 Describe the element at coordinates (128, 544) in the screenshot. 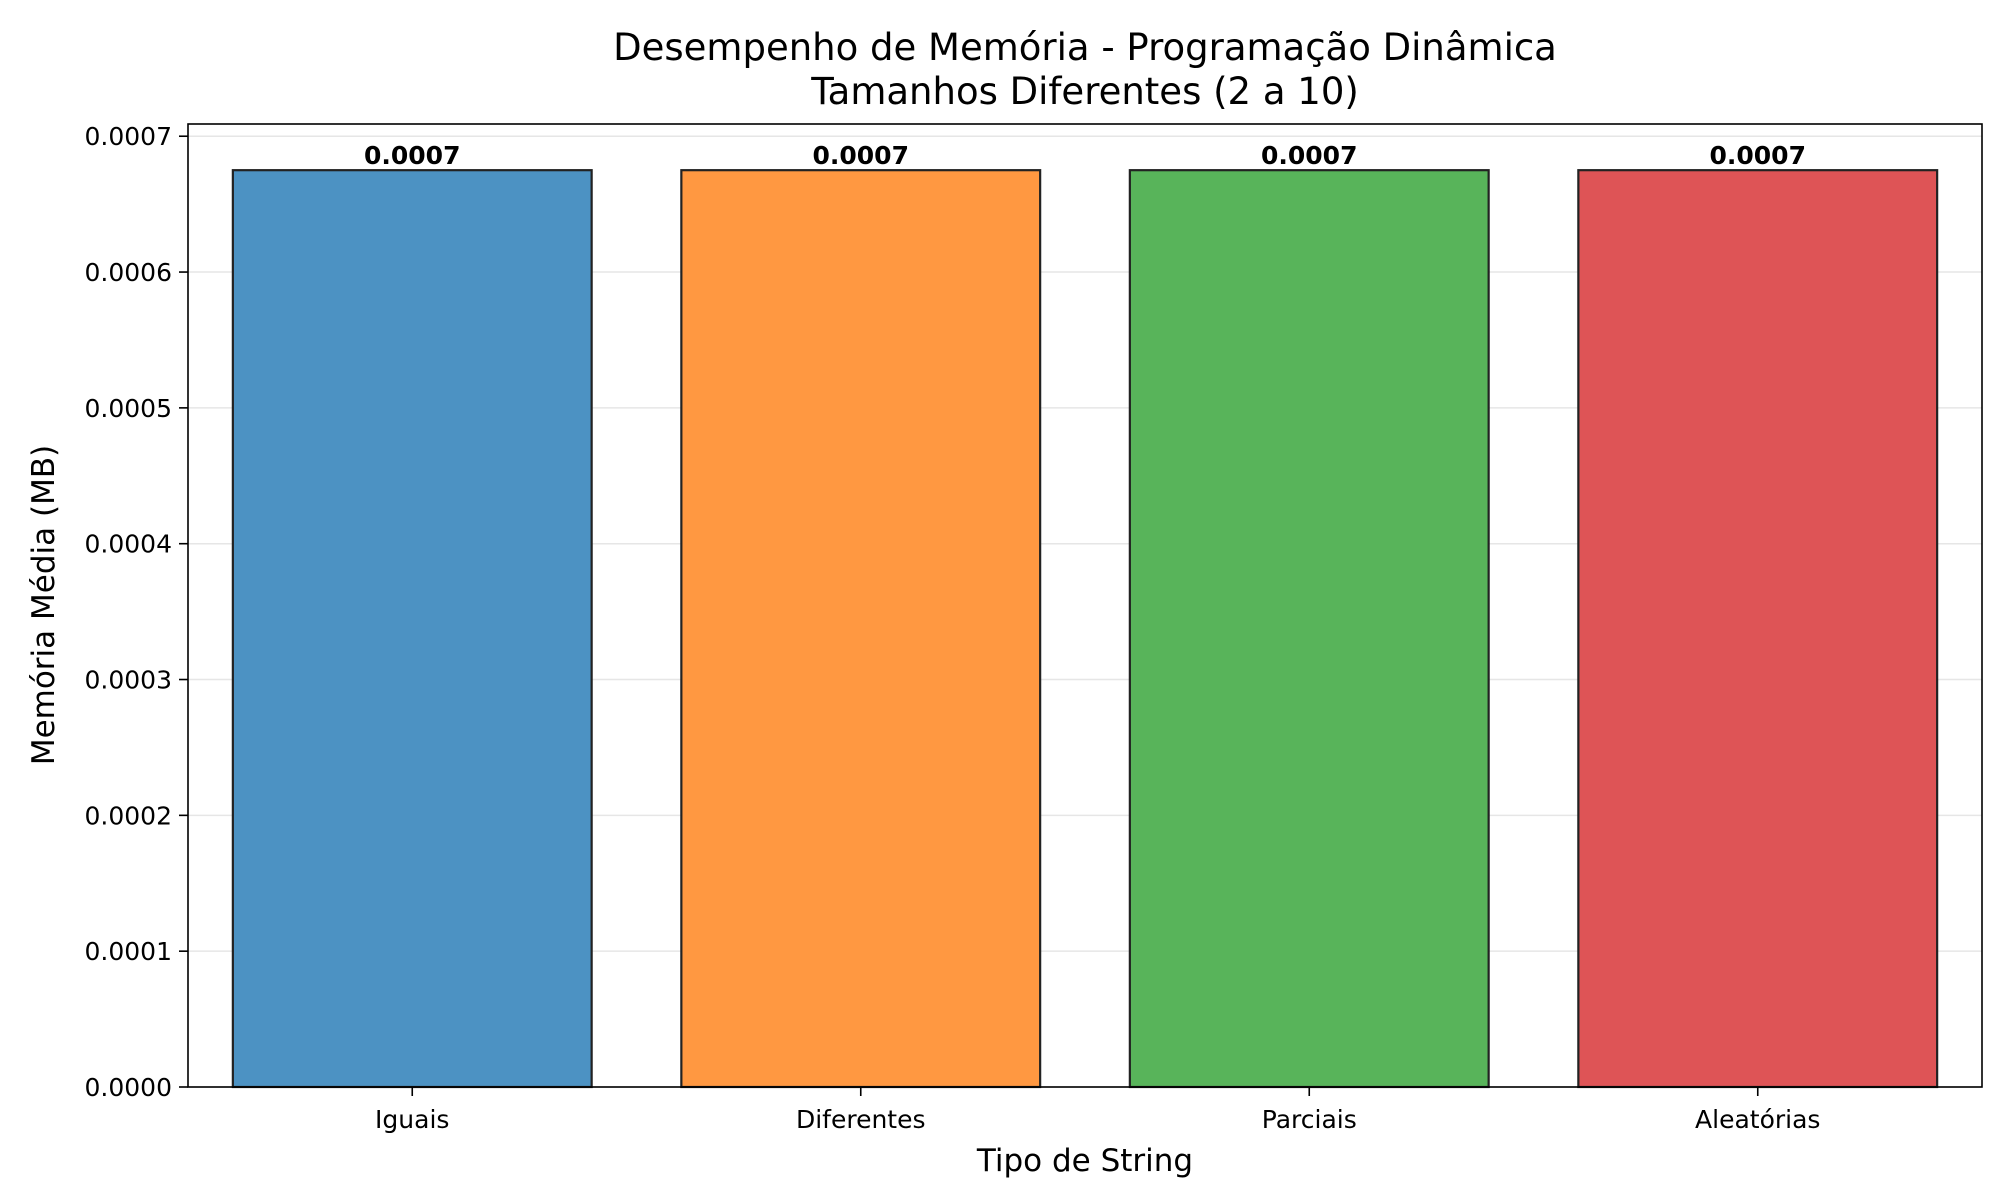

I see `y-tick-label: 0.0004` at that location.